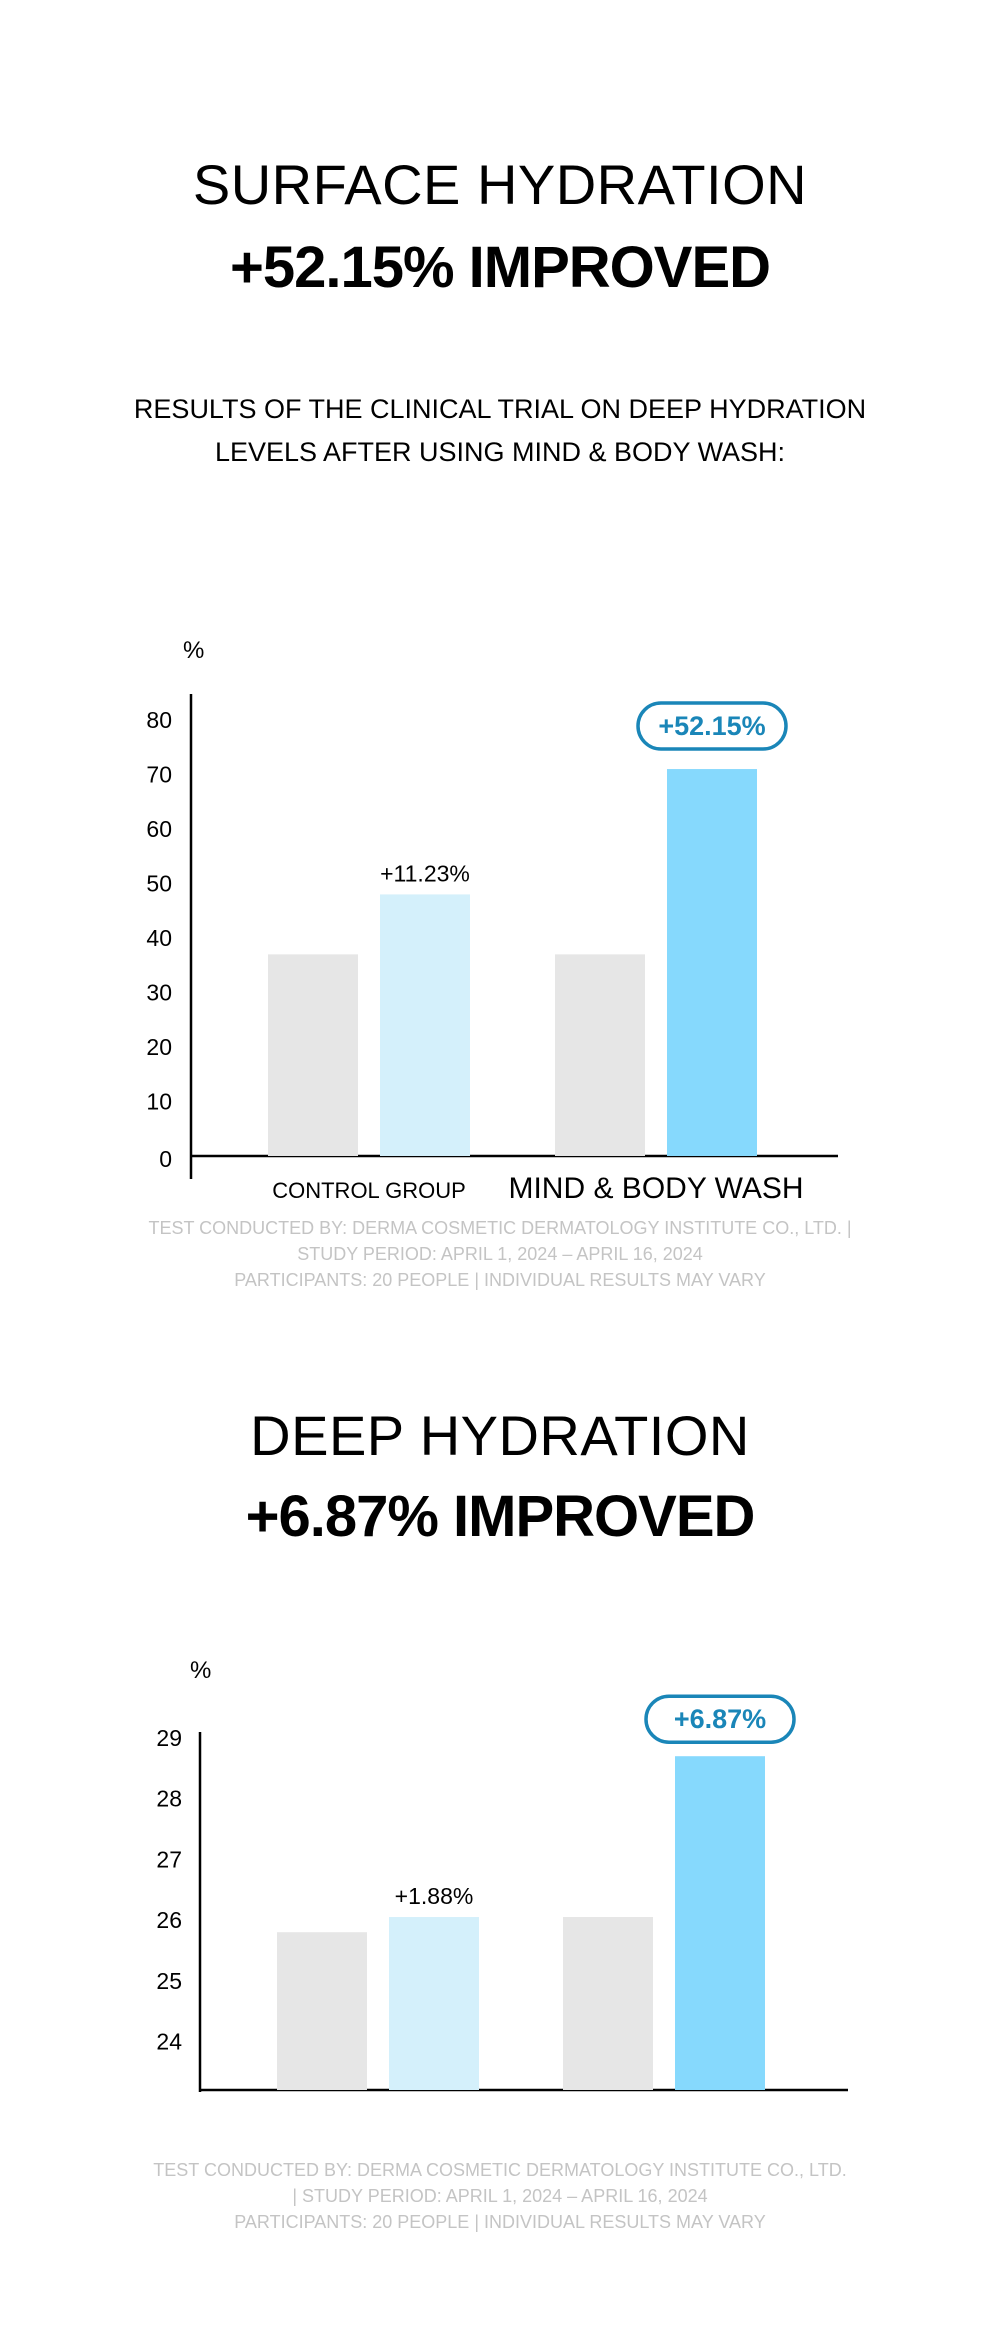  Describe the element at coordinates (169, 1799) in the screenshot. I see `y-tick-label: 28` at that location.